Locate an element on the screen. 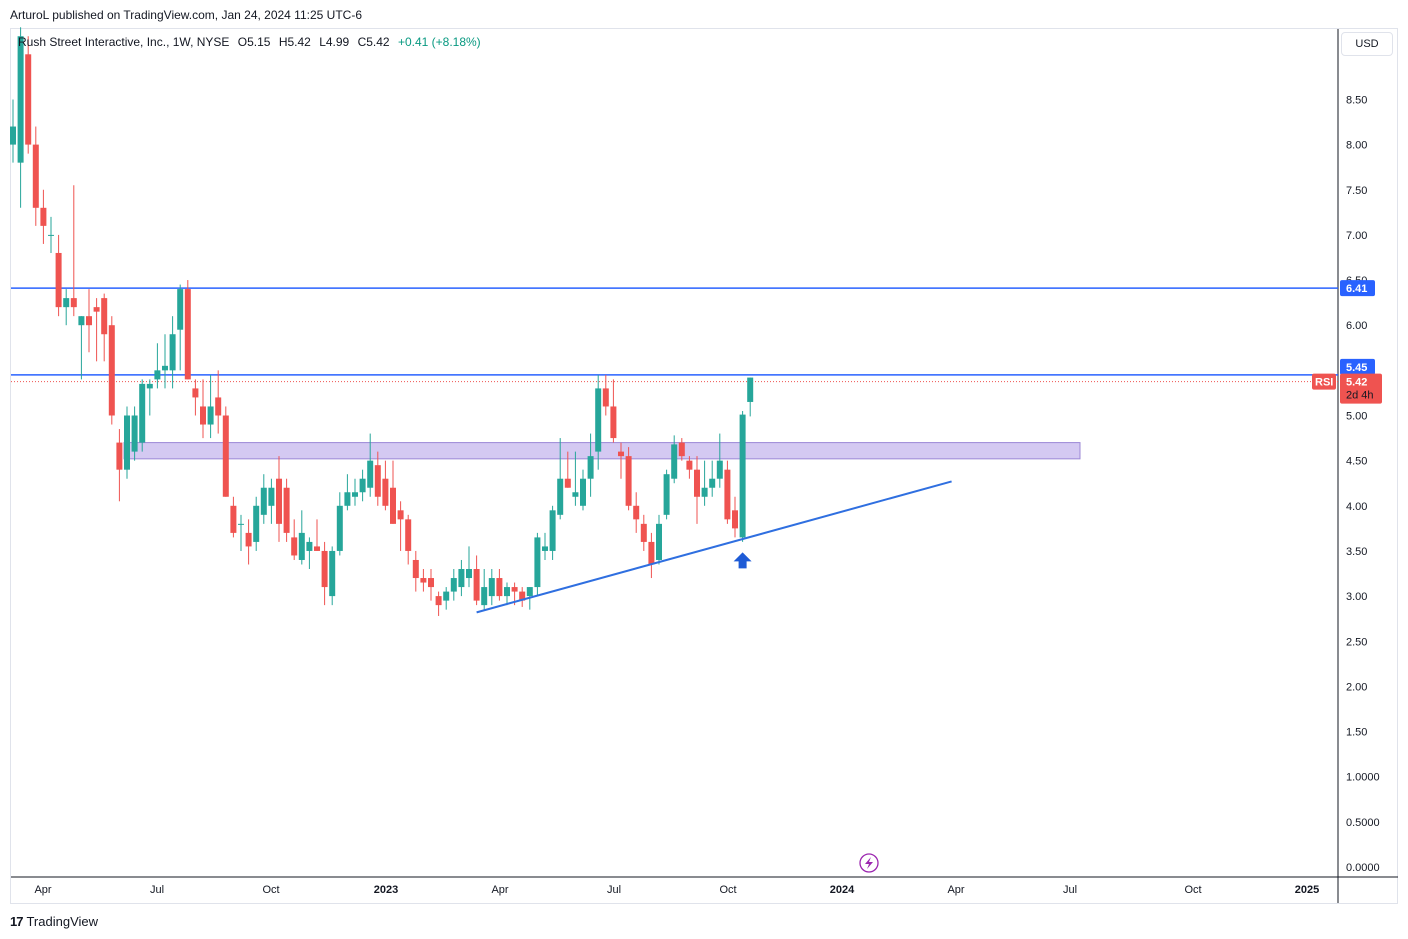 Image resolution: width=1408 pixels, height=939 pixels. rsi-badge: RSI is located at coordinates (1324, 383).